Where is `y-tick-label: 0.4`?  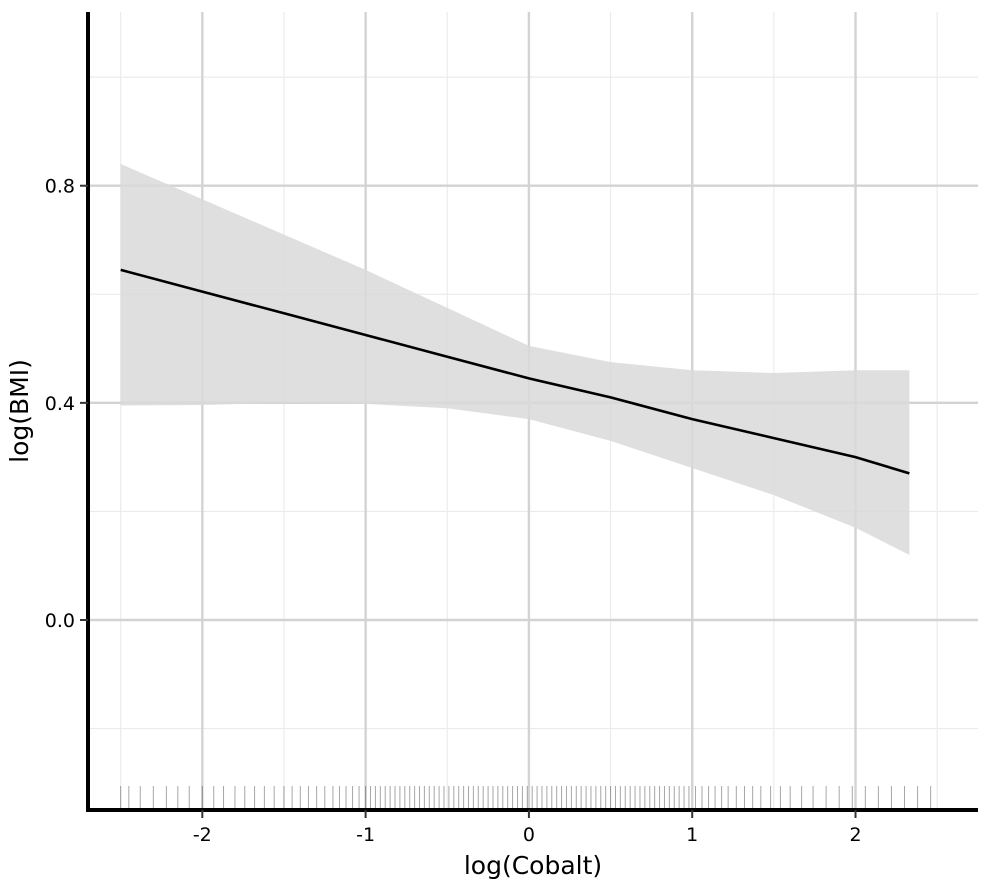
y-tick-label: 0.4 is located at coordinates (60, 404).